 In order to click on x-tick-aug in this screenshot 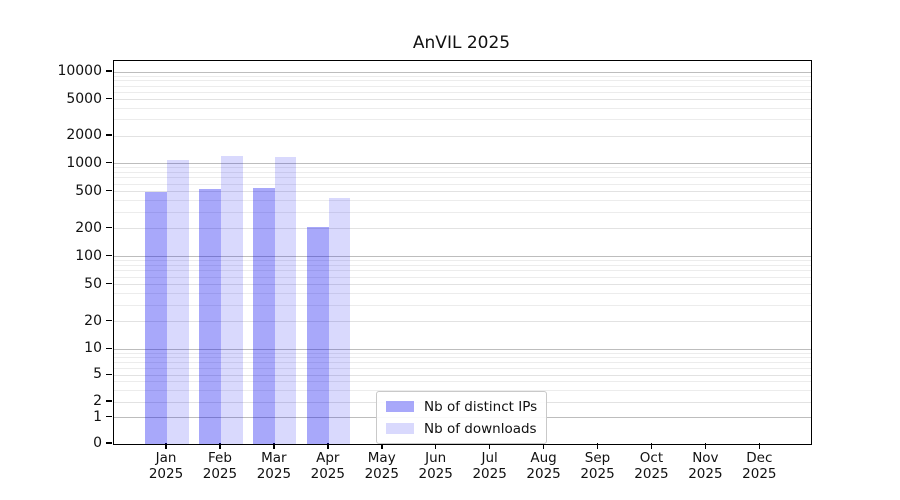, I will do `click(543, 446)`.